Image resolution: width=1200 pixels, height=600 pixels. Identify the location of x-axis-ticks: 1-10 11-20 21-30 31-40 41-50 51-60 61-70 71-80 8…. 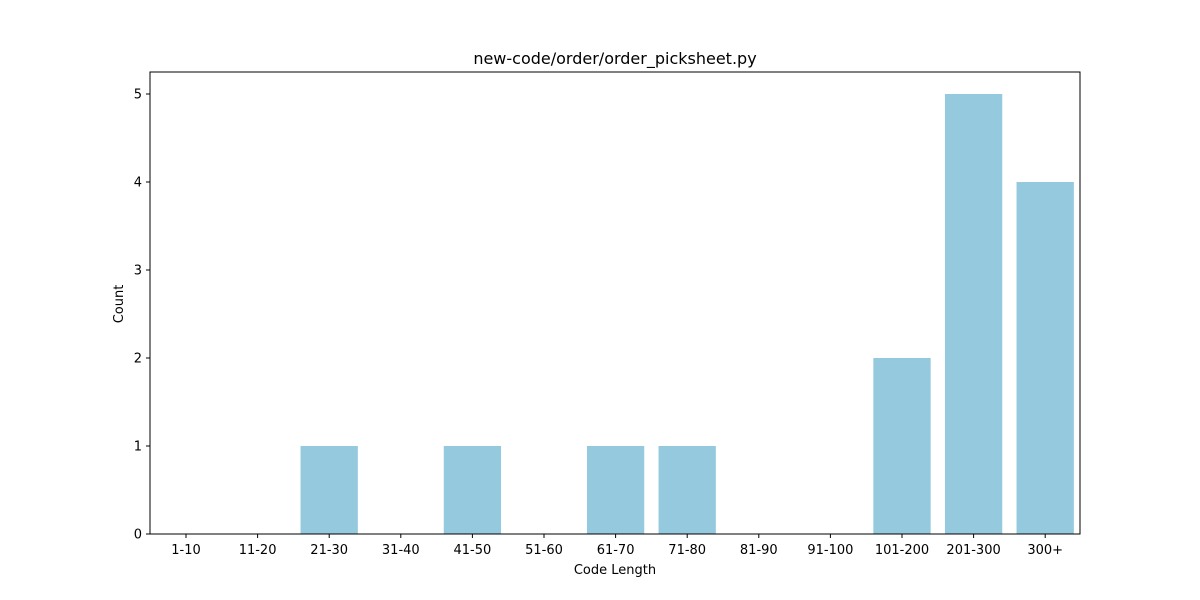
(617, 546).